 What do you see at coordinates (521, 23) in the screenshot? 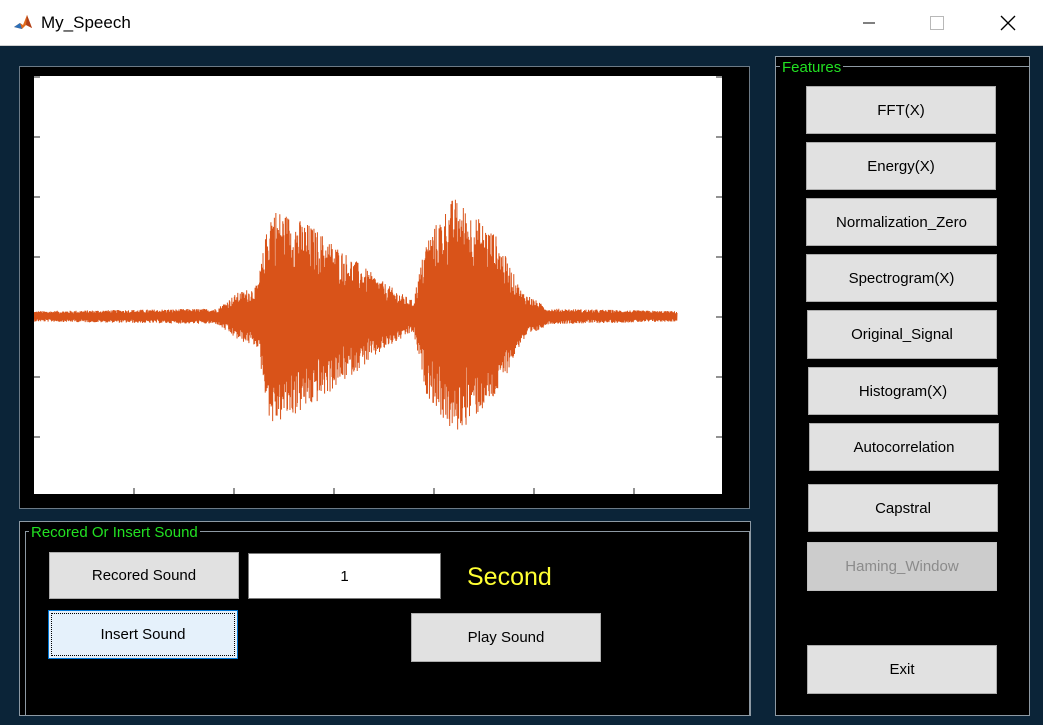
I see `title-bar: My_Speech` at bounding box center [521, 23].